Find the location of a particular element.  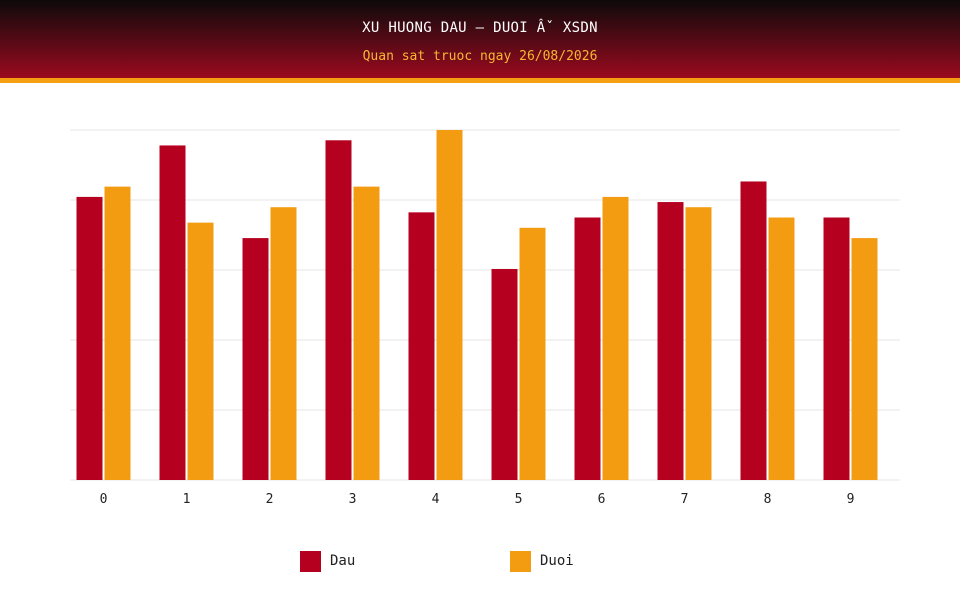

legend: Dau Duoi is located at coordinates (480, 561).